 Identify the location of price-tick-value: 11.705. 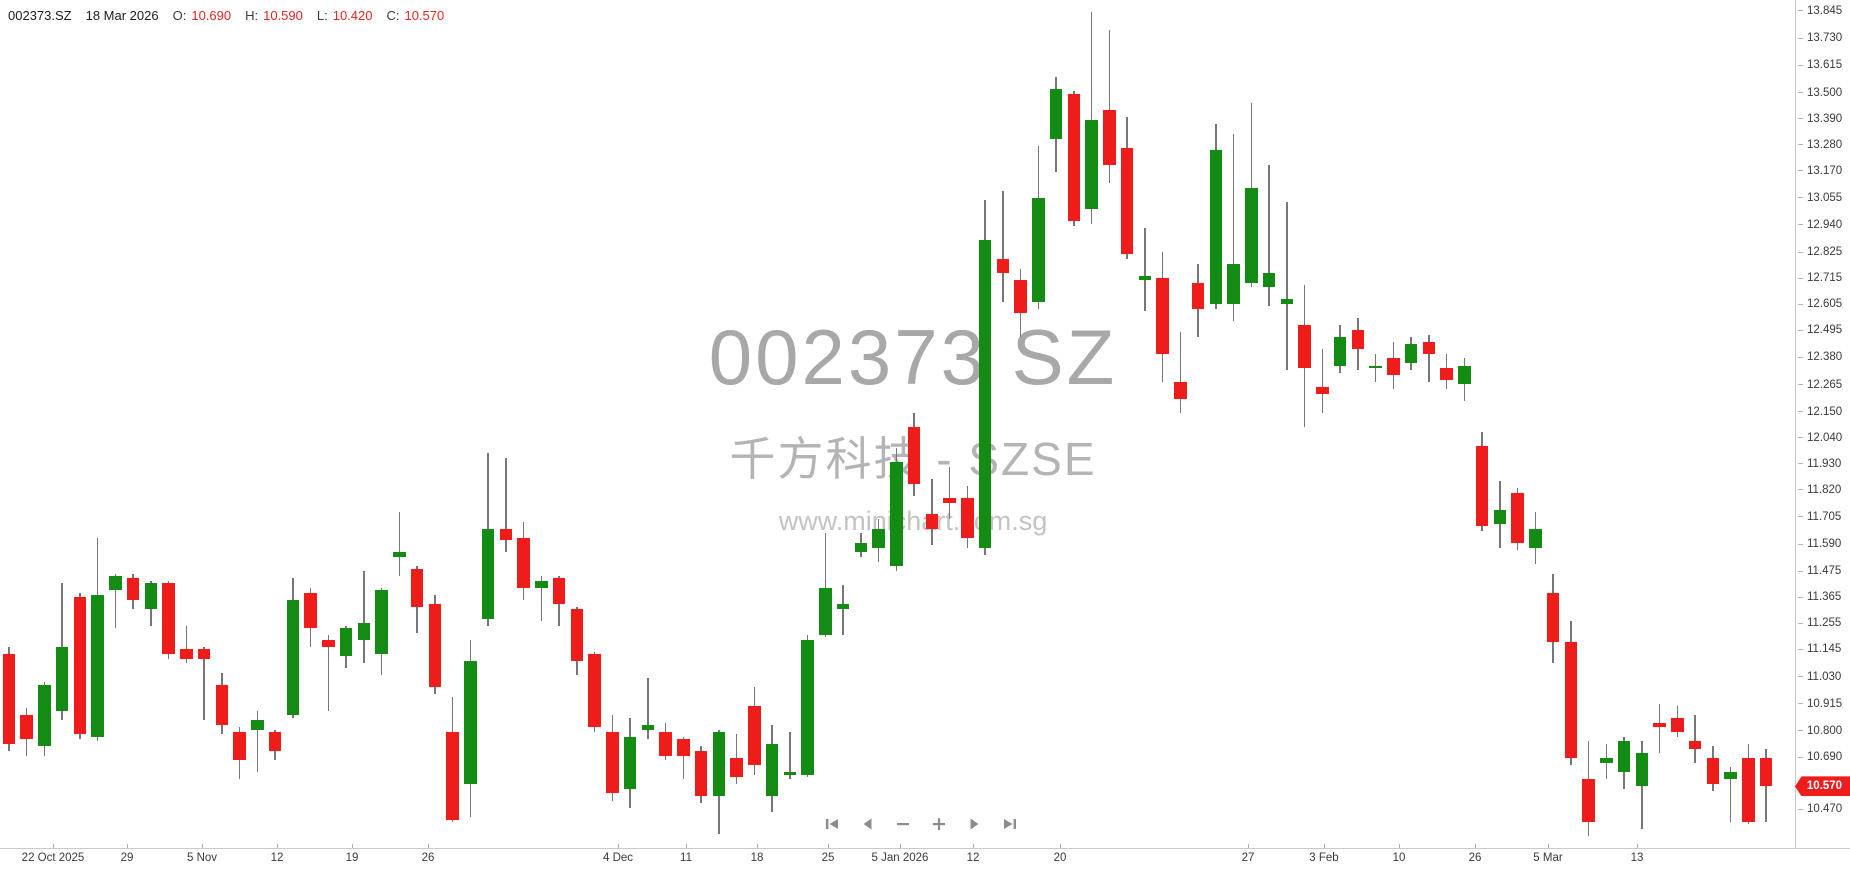
(1824, 517).